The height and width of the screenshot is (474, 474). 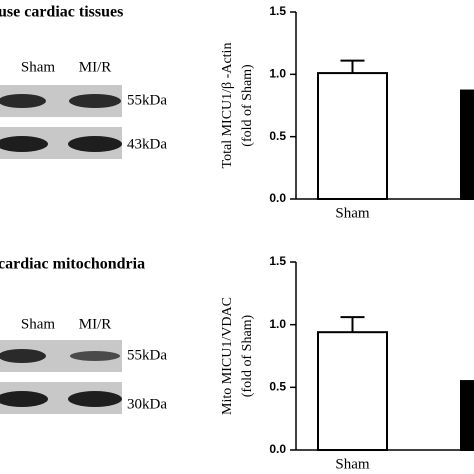 I want to click on blot-title: cardiac mitochondria, so click(x=72, y=264).